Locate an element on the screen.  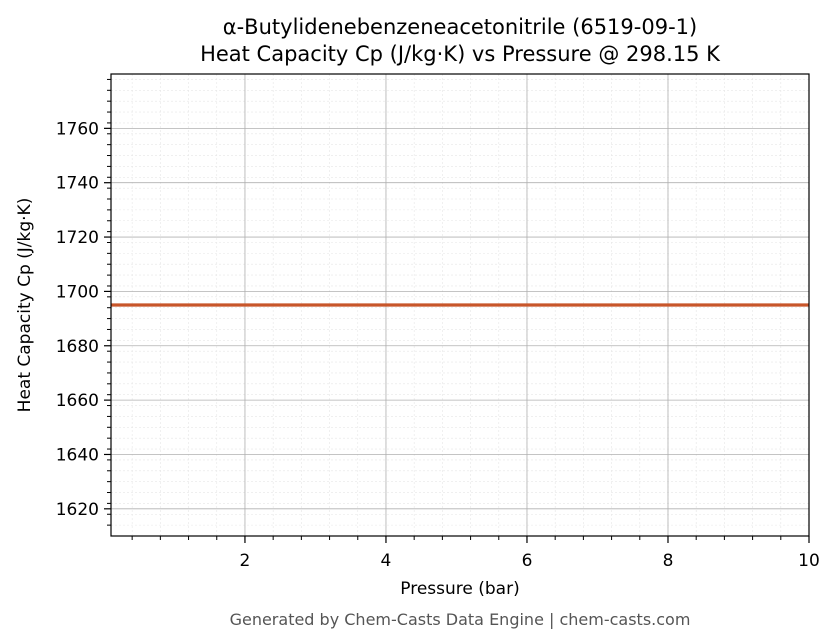
y-tick-label: 1760 is located at coordinates (77, 129).